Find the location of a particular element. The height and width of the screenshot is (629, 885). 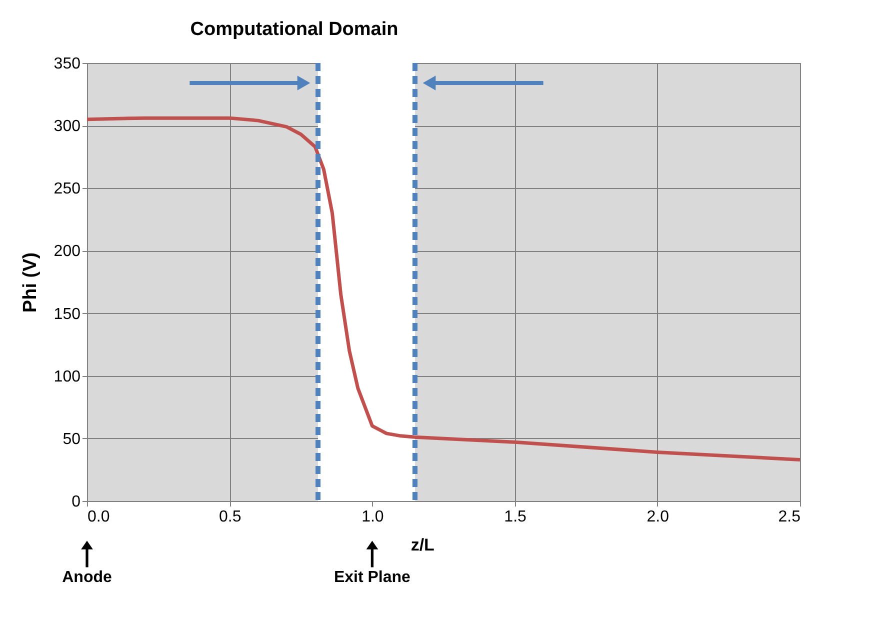

y-tick-label: 50 is located at coordinates (71, 439).